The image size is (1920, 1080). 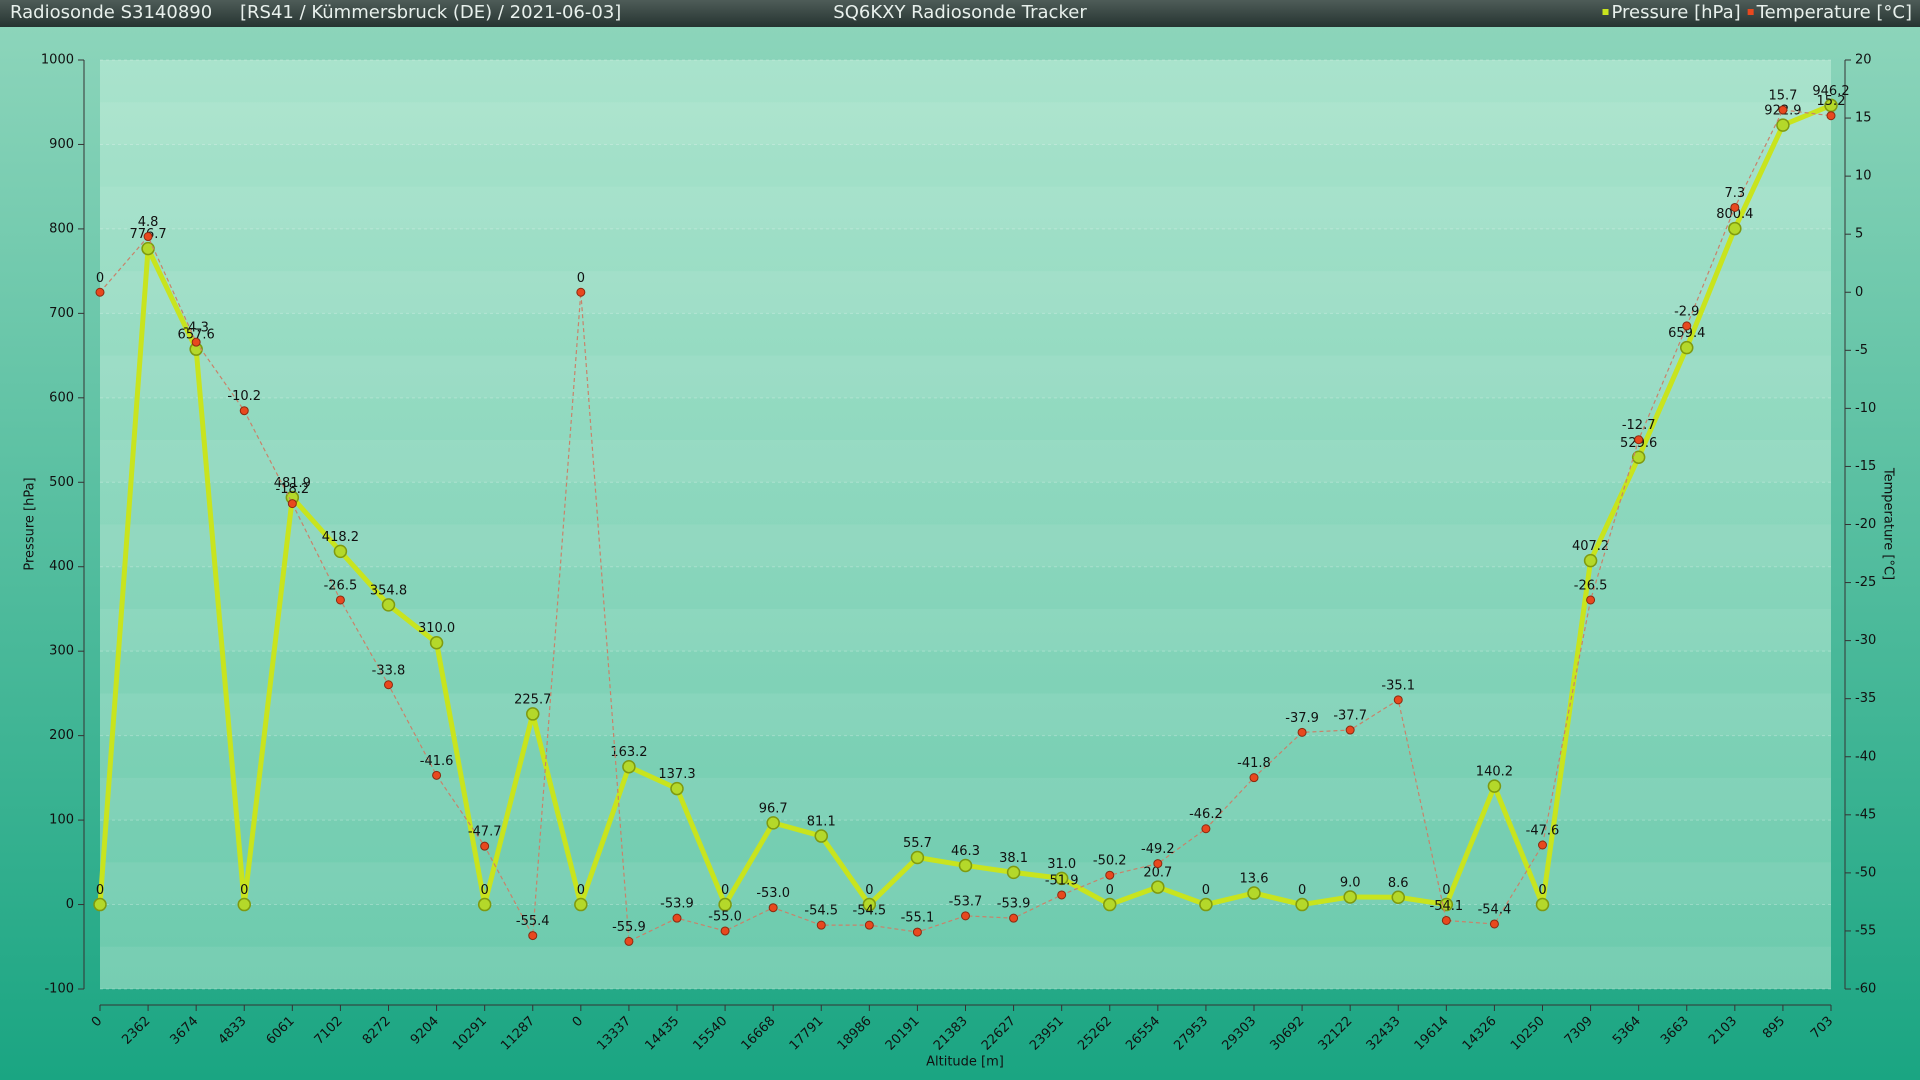 I want to click on data-label: -55.9, so click(x=629, y=927).